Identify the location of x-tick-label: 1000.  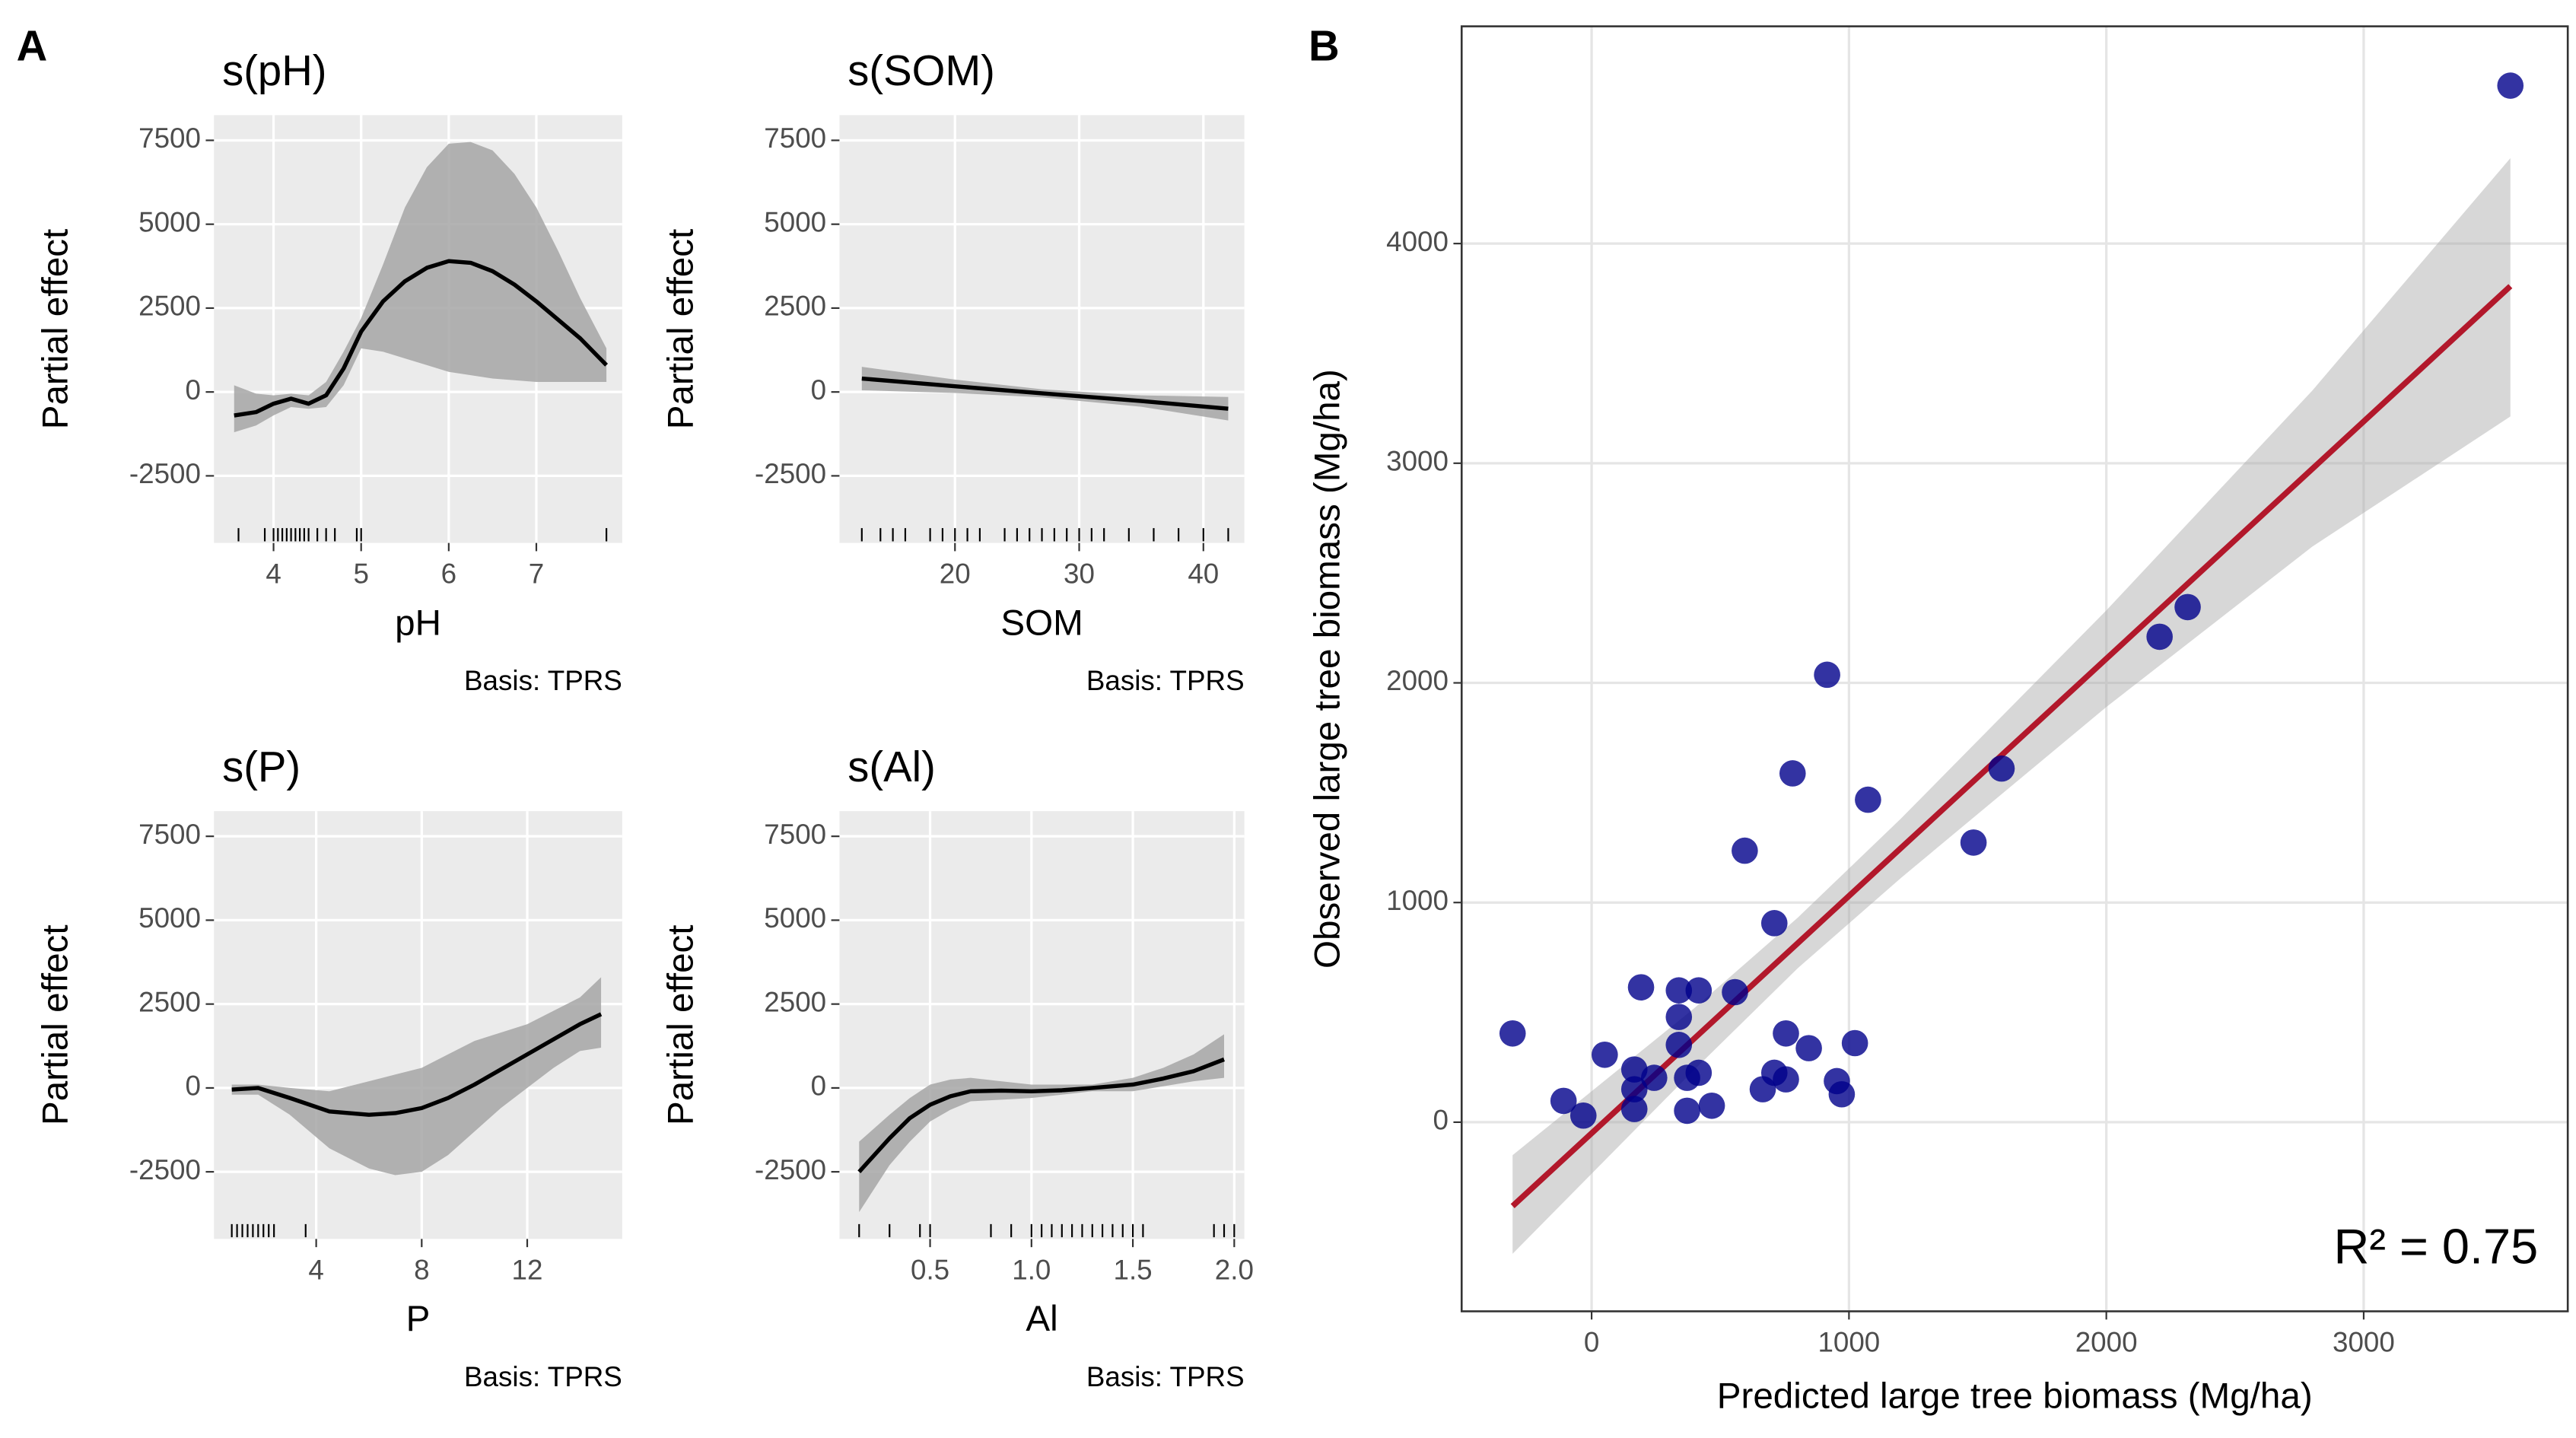
(1849, 1341).